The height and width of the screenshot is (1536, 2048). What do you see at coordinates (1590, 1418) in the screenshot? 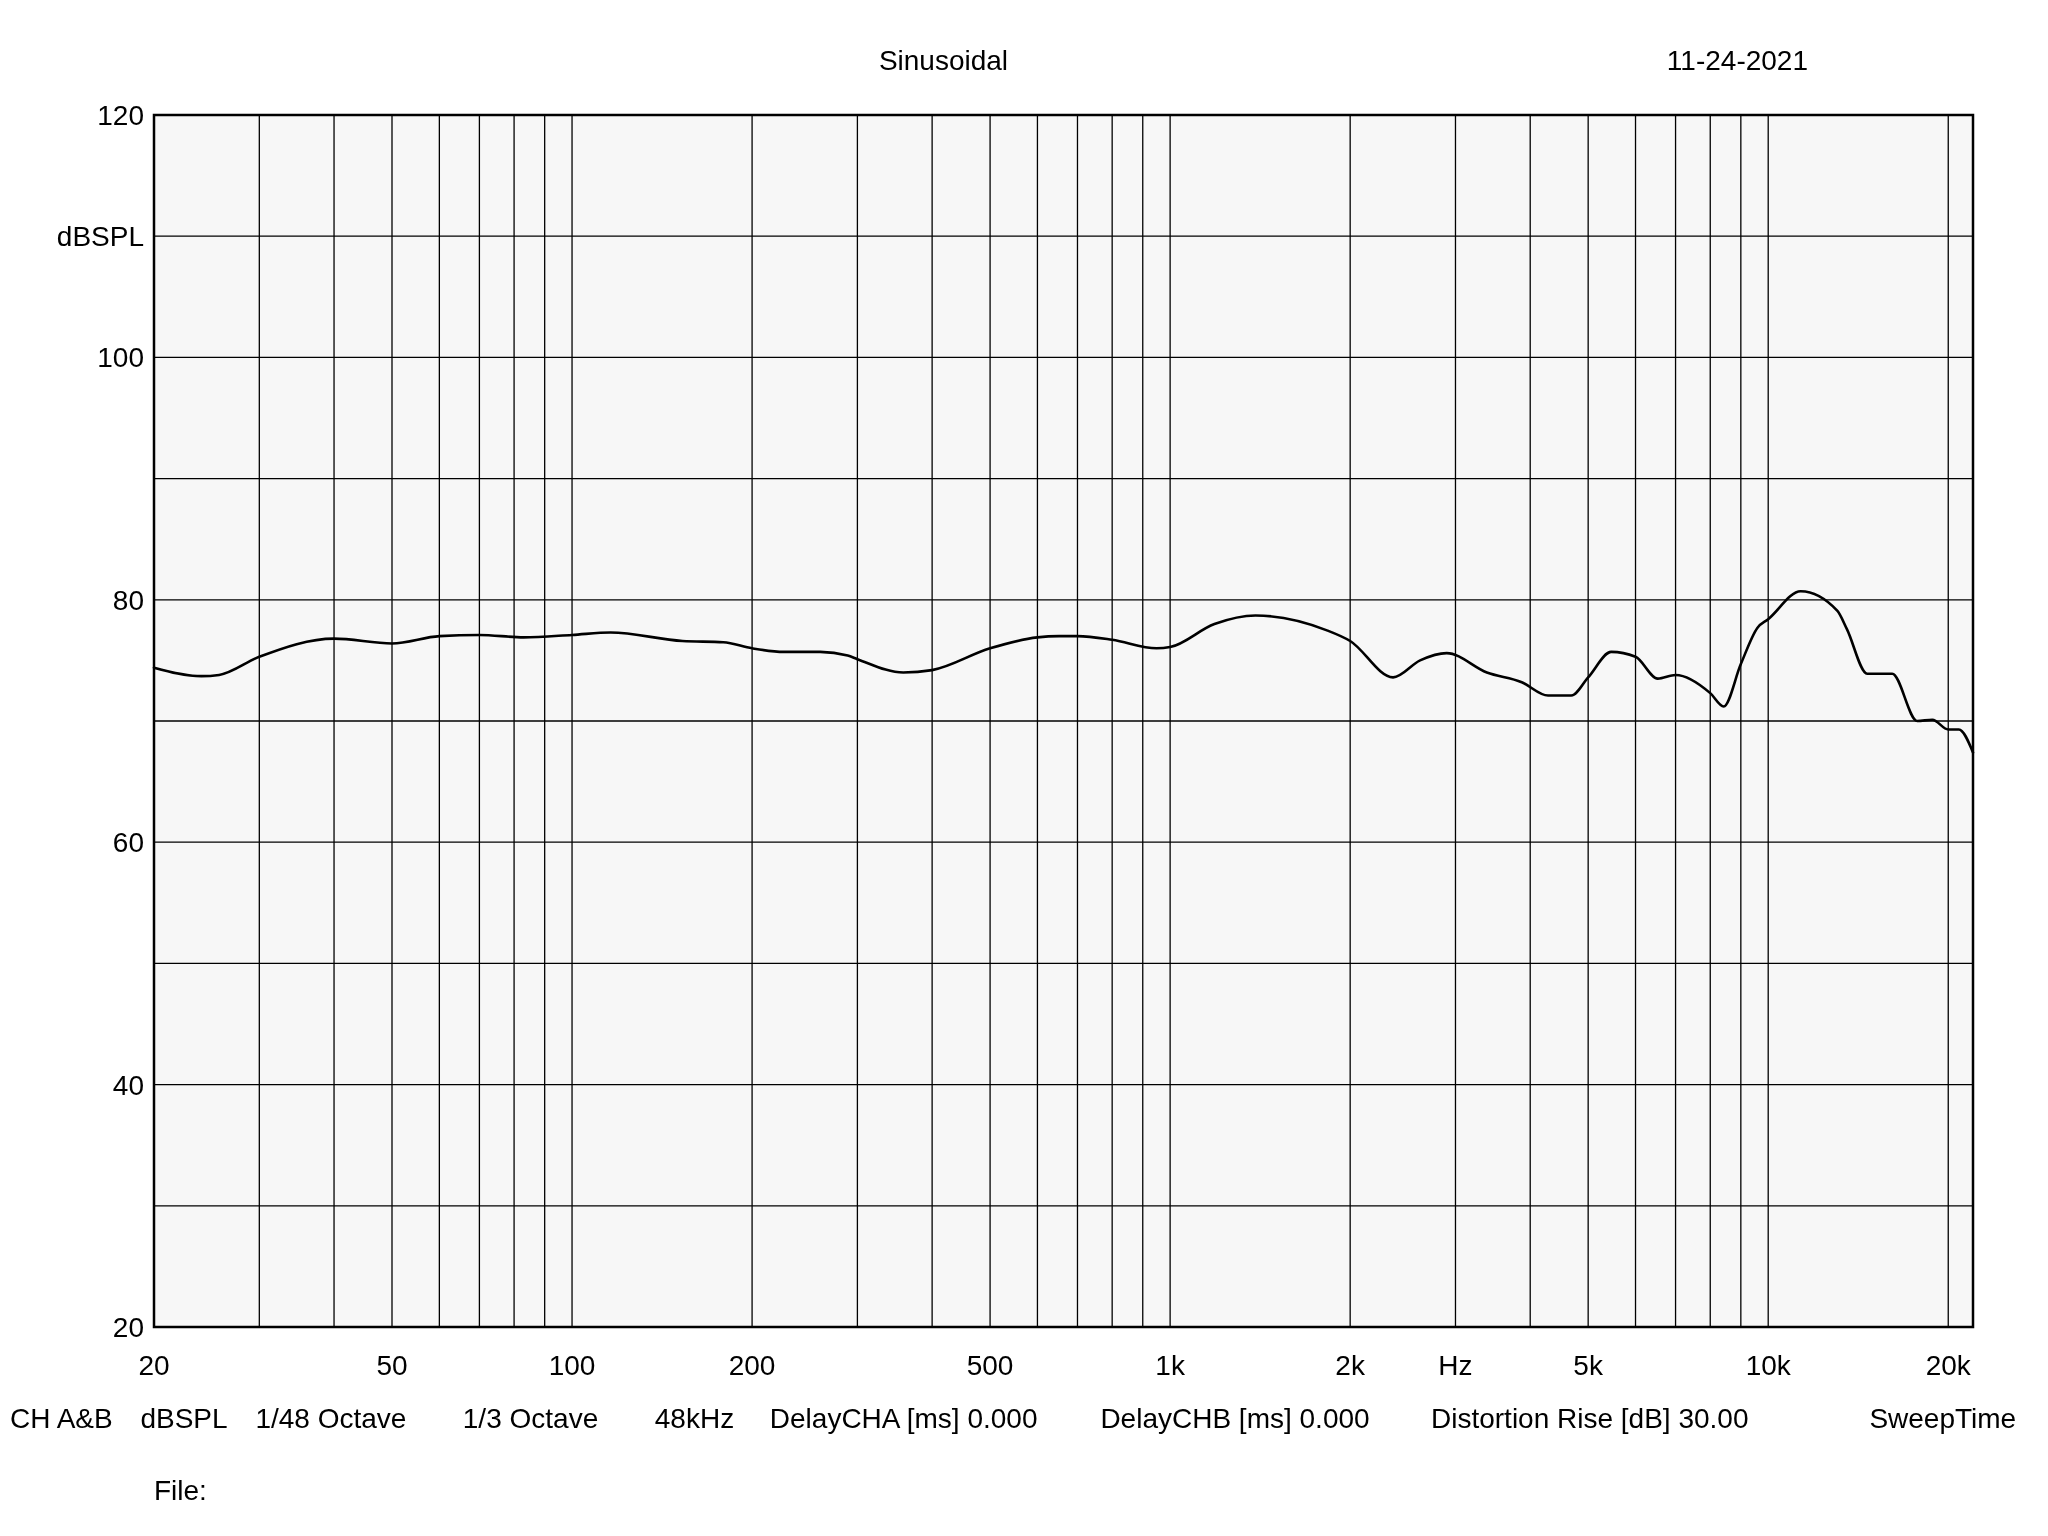
I see `text: Distortion Rise [dB] 30.00` at bounding box center [1590, 1418].